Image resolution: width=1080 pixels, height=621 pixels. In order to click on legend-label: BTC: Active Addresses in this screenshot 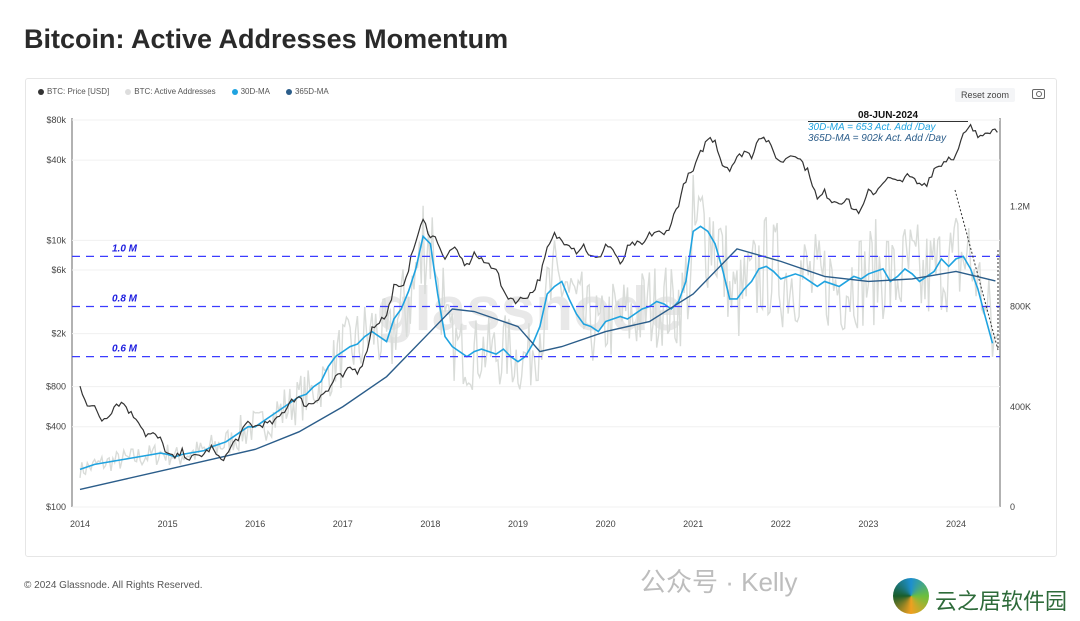, I will do `click(175, 91)`.